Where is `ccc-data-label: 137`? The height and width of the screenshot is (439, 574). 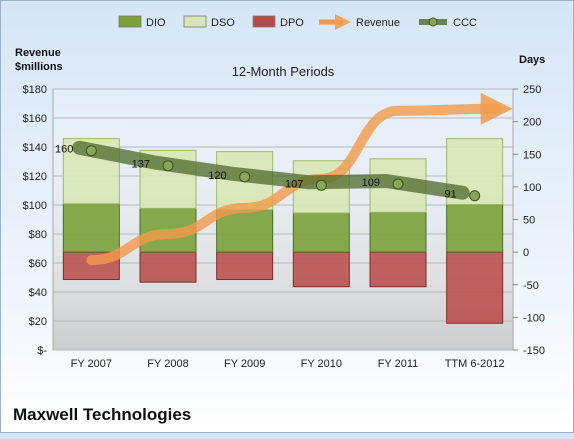 ccc-data-label: 137 is located at coordinates (141, 165).